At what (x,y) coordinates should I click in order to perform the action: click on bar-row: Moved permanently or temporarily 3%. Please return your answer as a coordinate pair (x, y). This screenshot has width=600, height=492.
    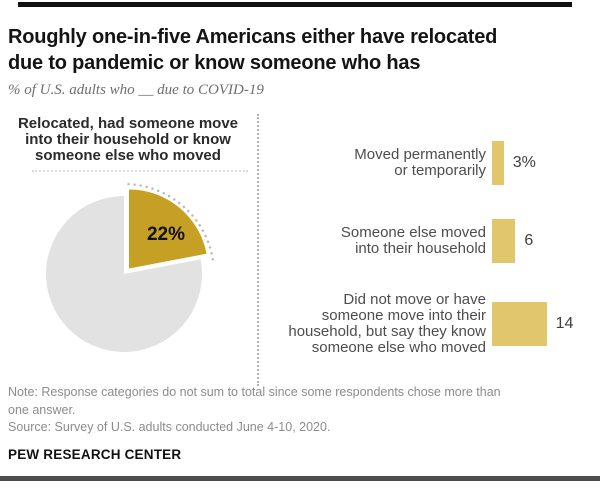
    Looking at the image, I should click on (399, 162).